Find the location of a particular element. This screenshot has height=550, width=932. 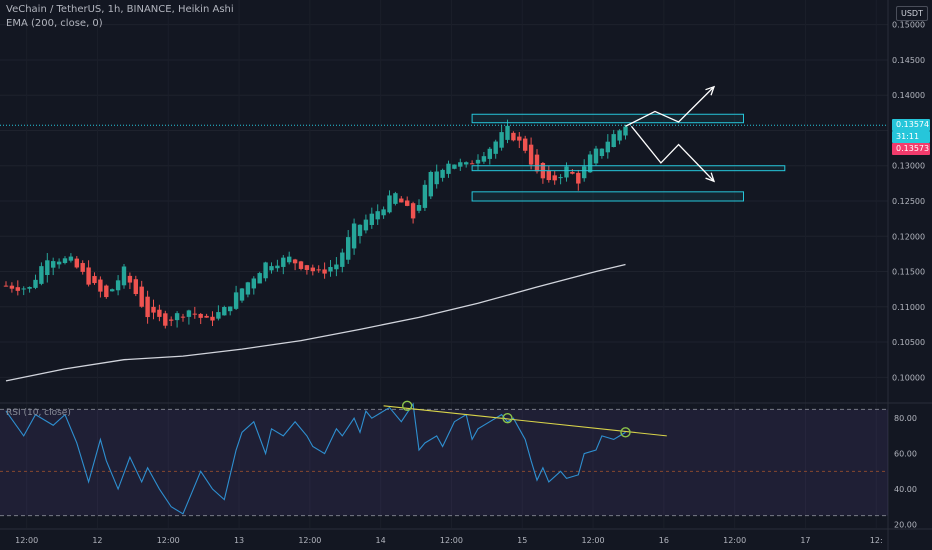

rsi-tick-label: 80.00 is located at coordinates (905, 418).